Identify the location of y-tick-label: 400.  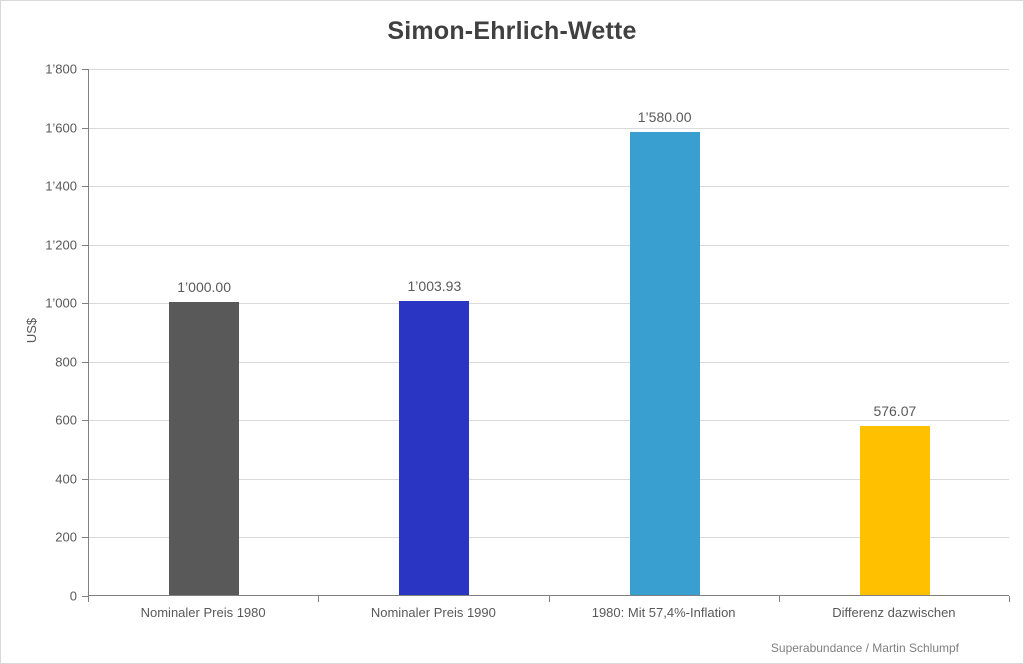
(66, 479).